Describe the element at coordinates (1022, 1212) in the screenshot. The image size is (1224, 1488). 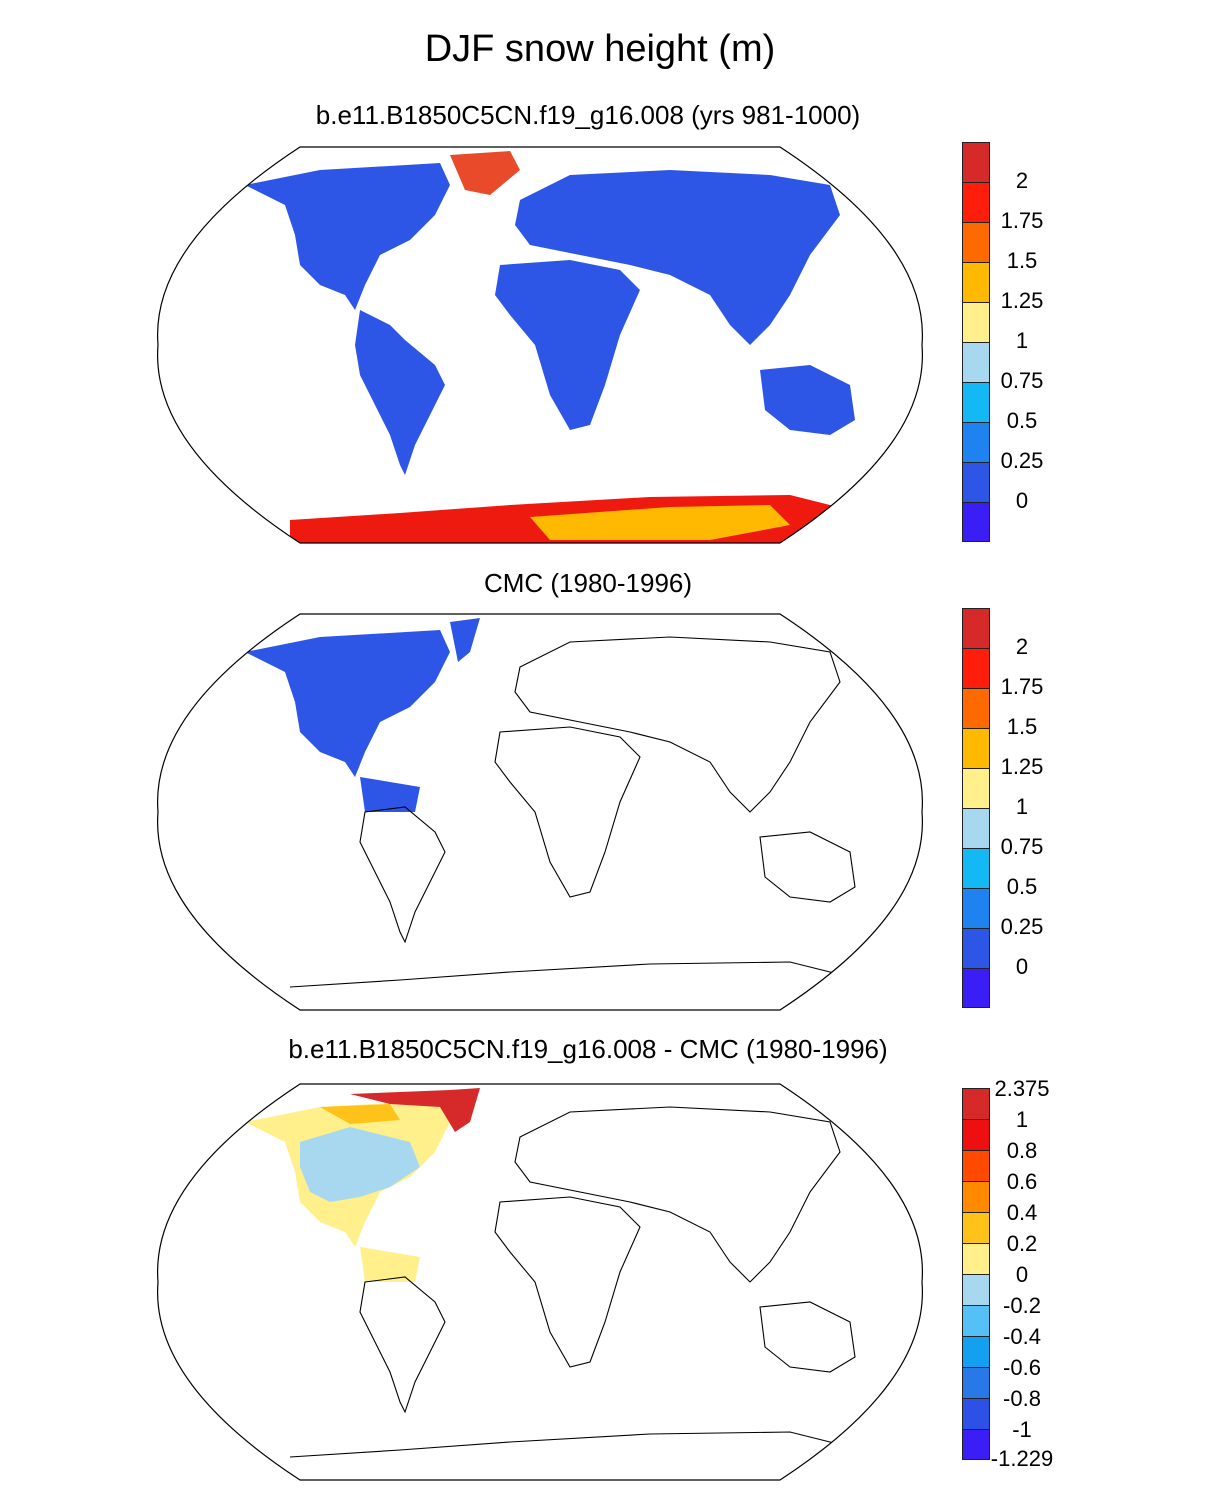
I see `cb3-label: 0.4` at that location.